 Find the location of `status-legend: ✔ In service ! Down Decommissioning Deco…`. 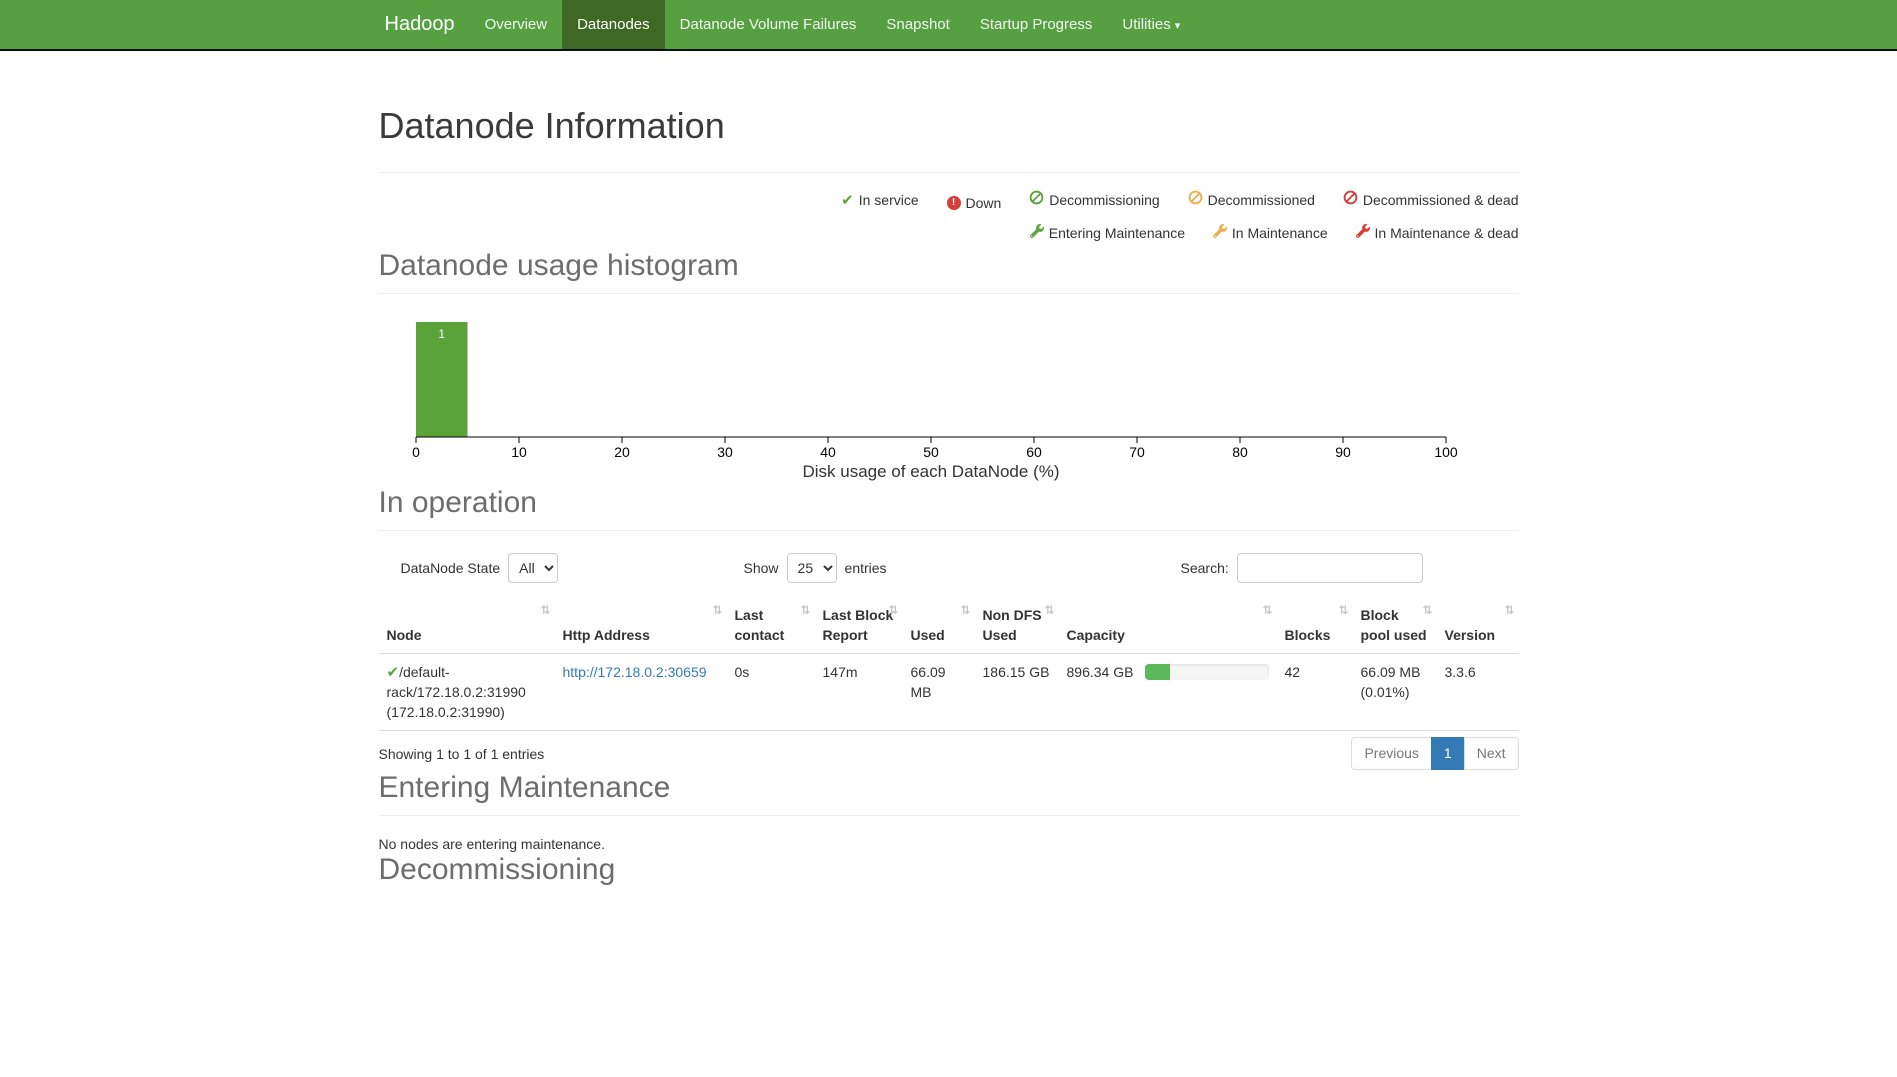

status-legend: ✔ In service ! Down Decommissioning Deco… is located at coordinates (949, 216).